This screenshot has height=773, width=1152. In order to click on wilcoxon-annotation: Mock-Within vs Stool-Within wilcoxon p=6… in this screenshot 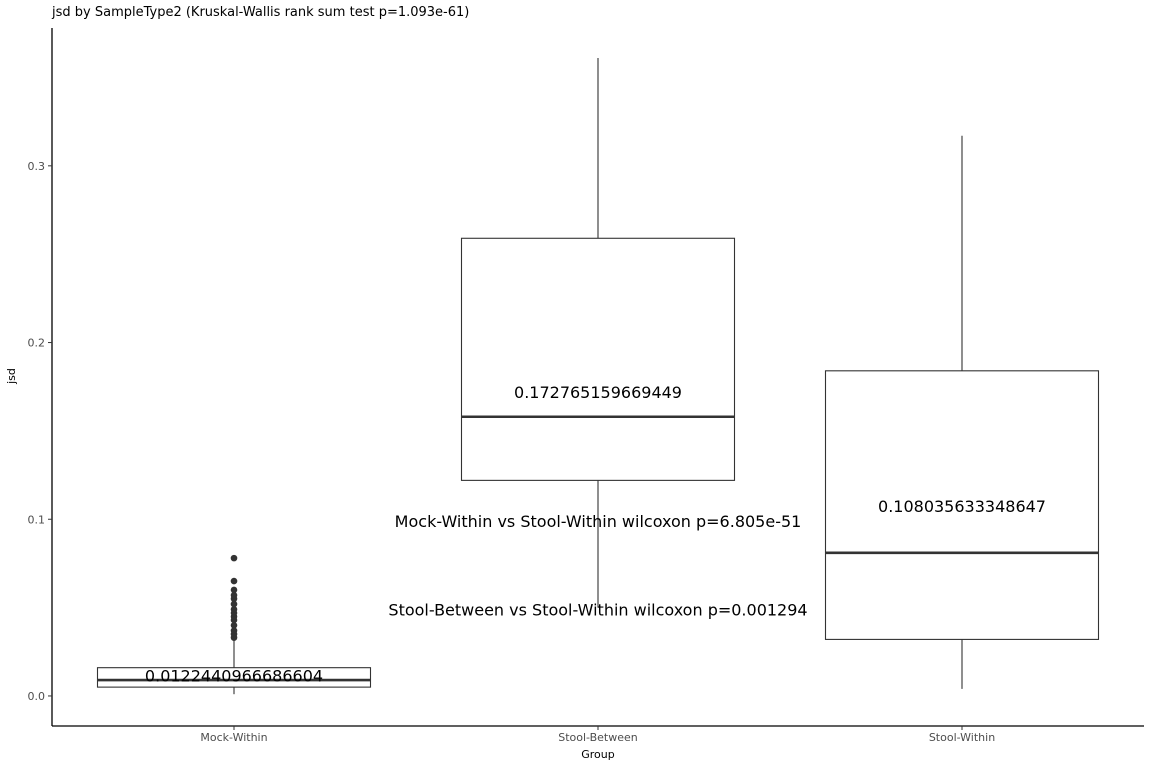, I will do `click(598, 521)`.